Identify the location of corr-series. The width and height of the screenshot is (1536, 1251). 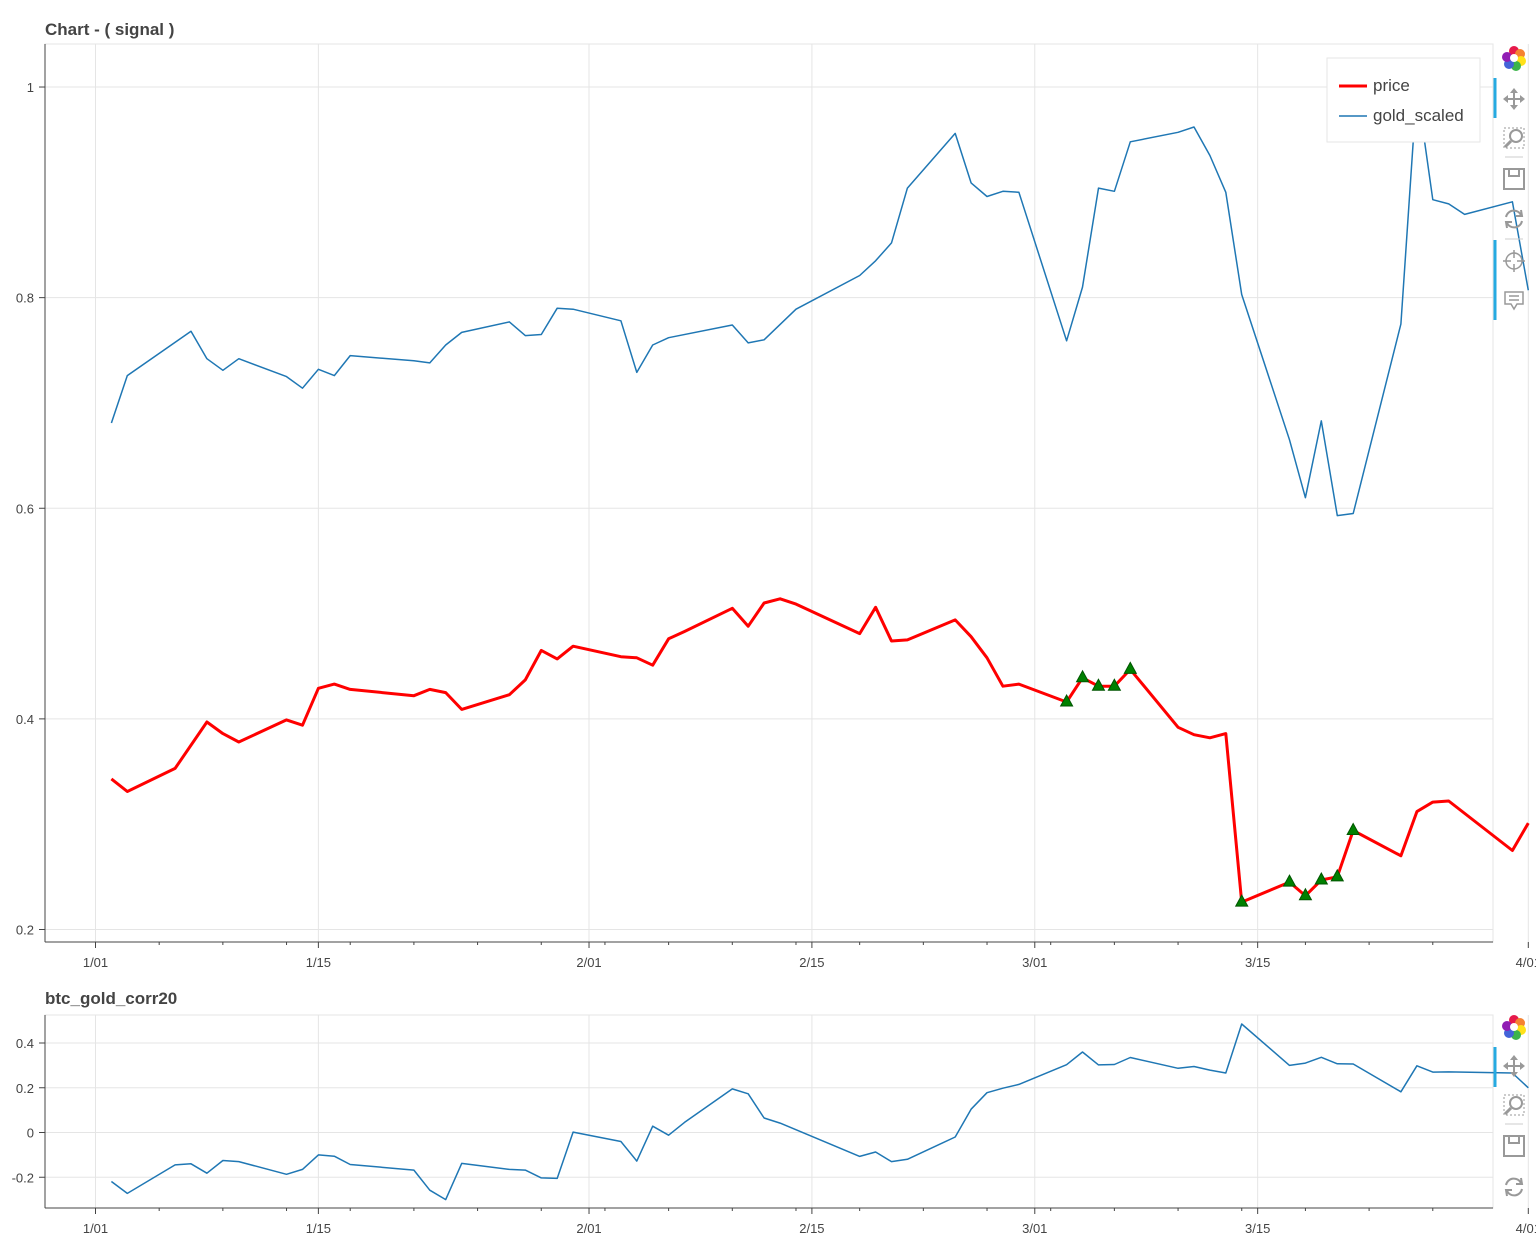
(819, 1112).